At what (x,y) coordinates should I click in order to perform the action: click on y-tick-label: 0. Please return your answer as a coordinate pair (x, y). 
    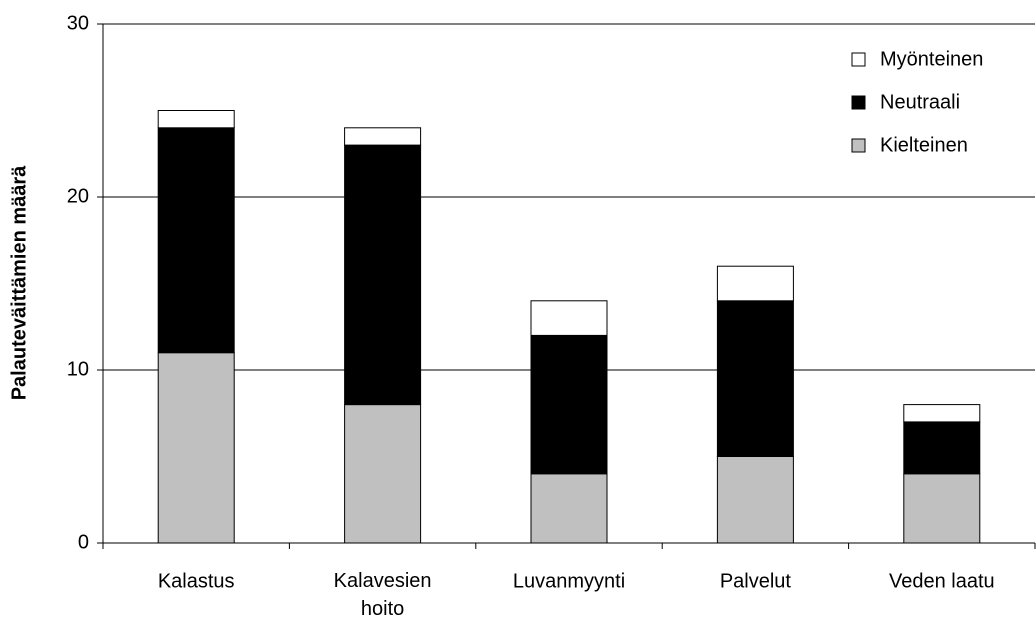
    Looking at the image, I should click on (83, 542).